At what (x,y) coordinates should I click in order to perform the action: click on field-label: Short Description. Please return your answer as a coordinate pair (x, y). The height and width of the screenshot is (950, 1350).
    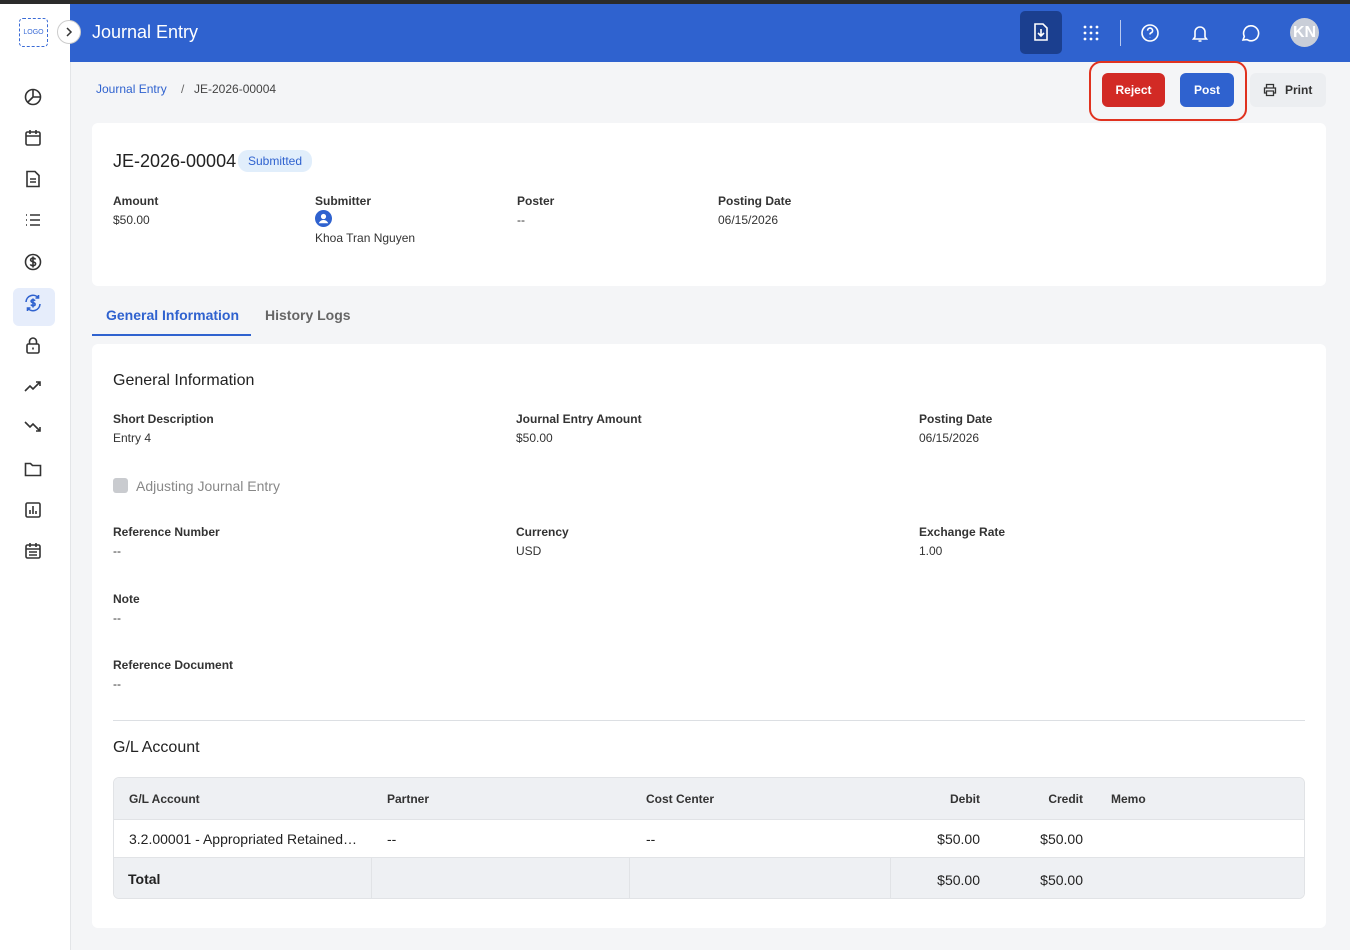
    Looking at the image, I should click on (163, 419).